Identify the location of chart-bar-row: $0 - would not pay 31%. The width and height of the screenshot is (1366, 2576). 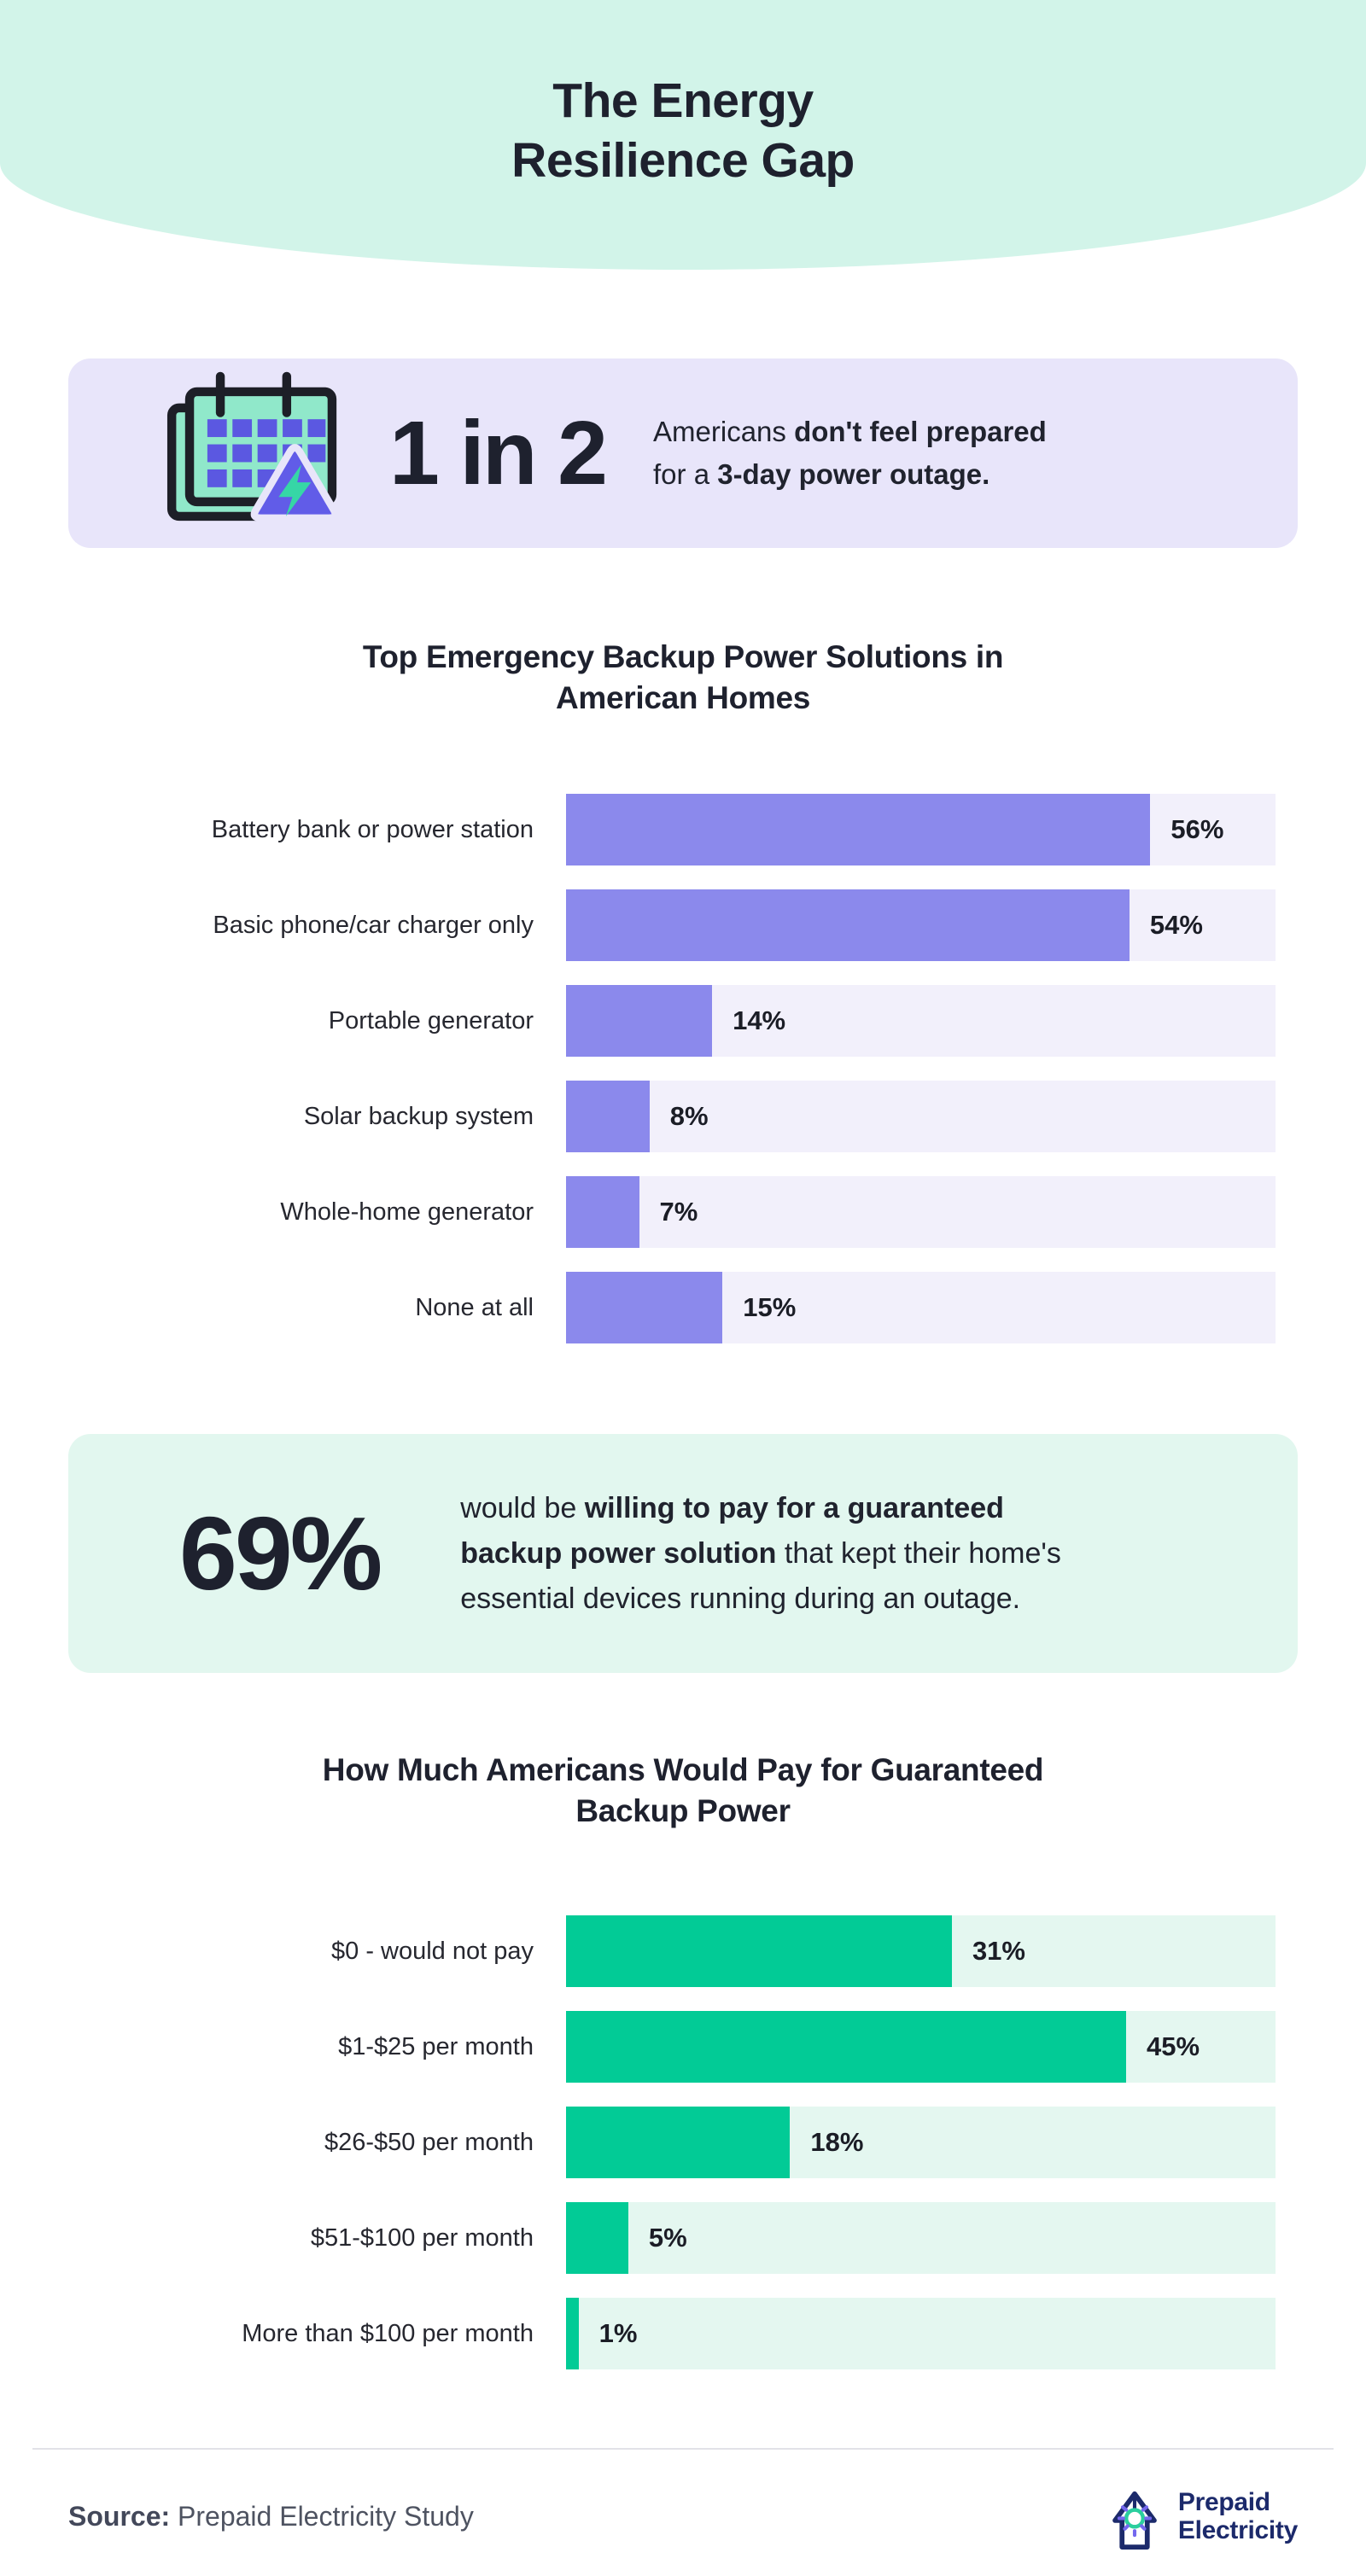
(672, 1951).